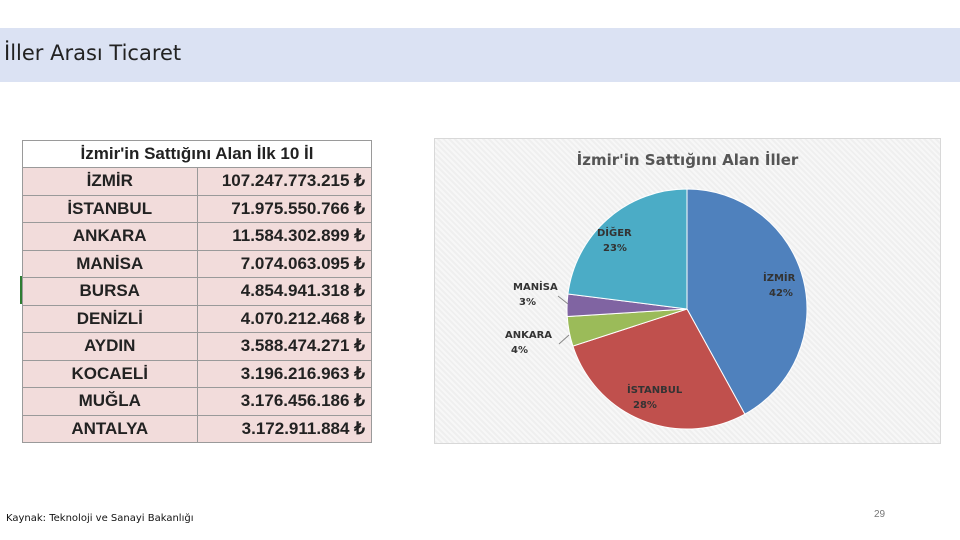 Image resolution: width=960 pixels, height=540 pixels. What do you see at coordinates (880, 514) in the screenshot?
I see `page-number: 29` at bounding box center [880, 514].